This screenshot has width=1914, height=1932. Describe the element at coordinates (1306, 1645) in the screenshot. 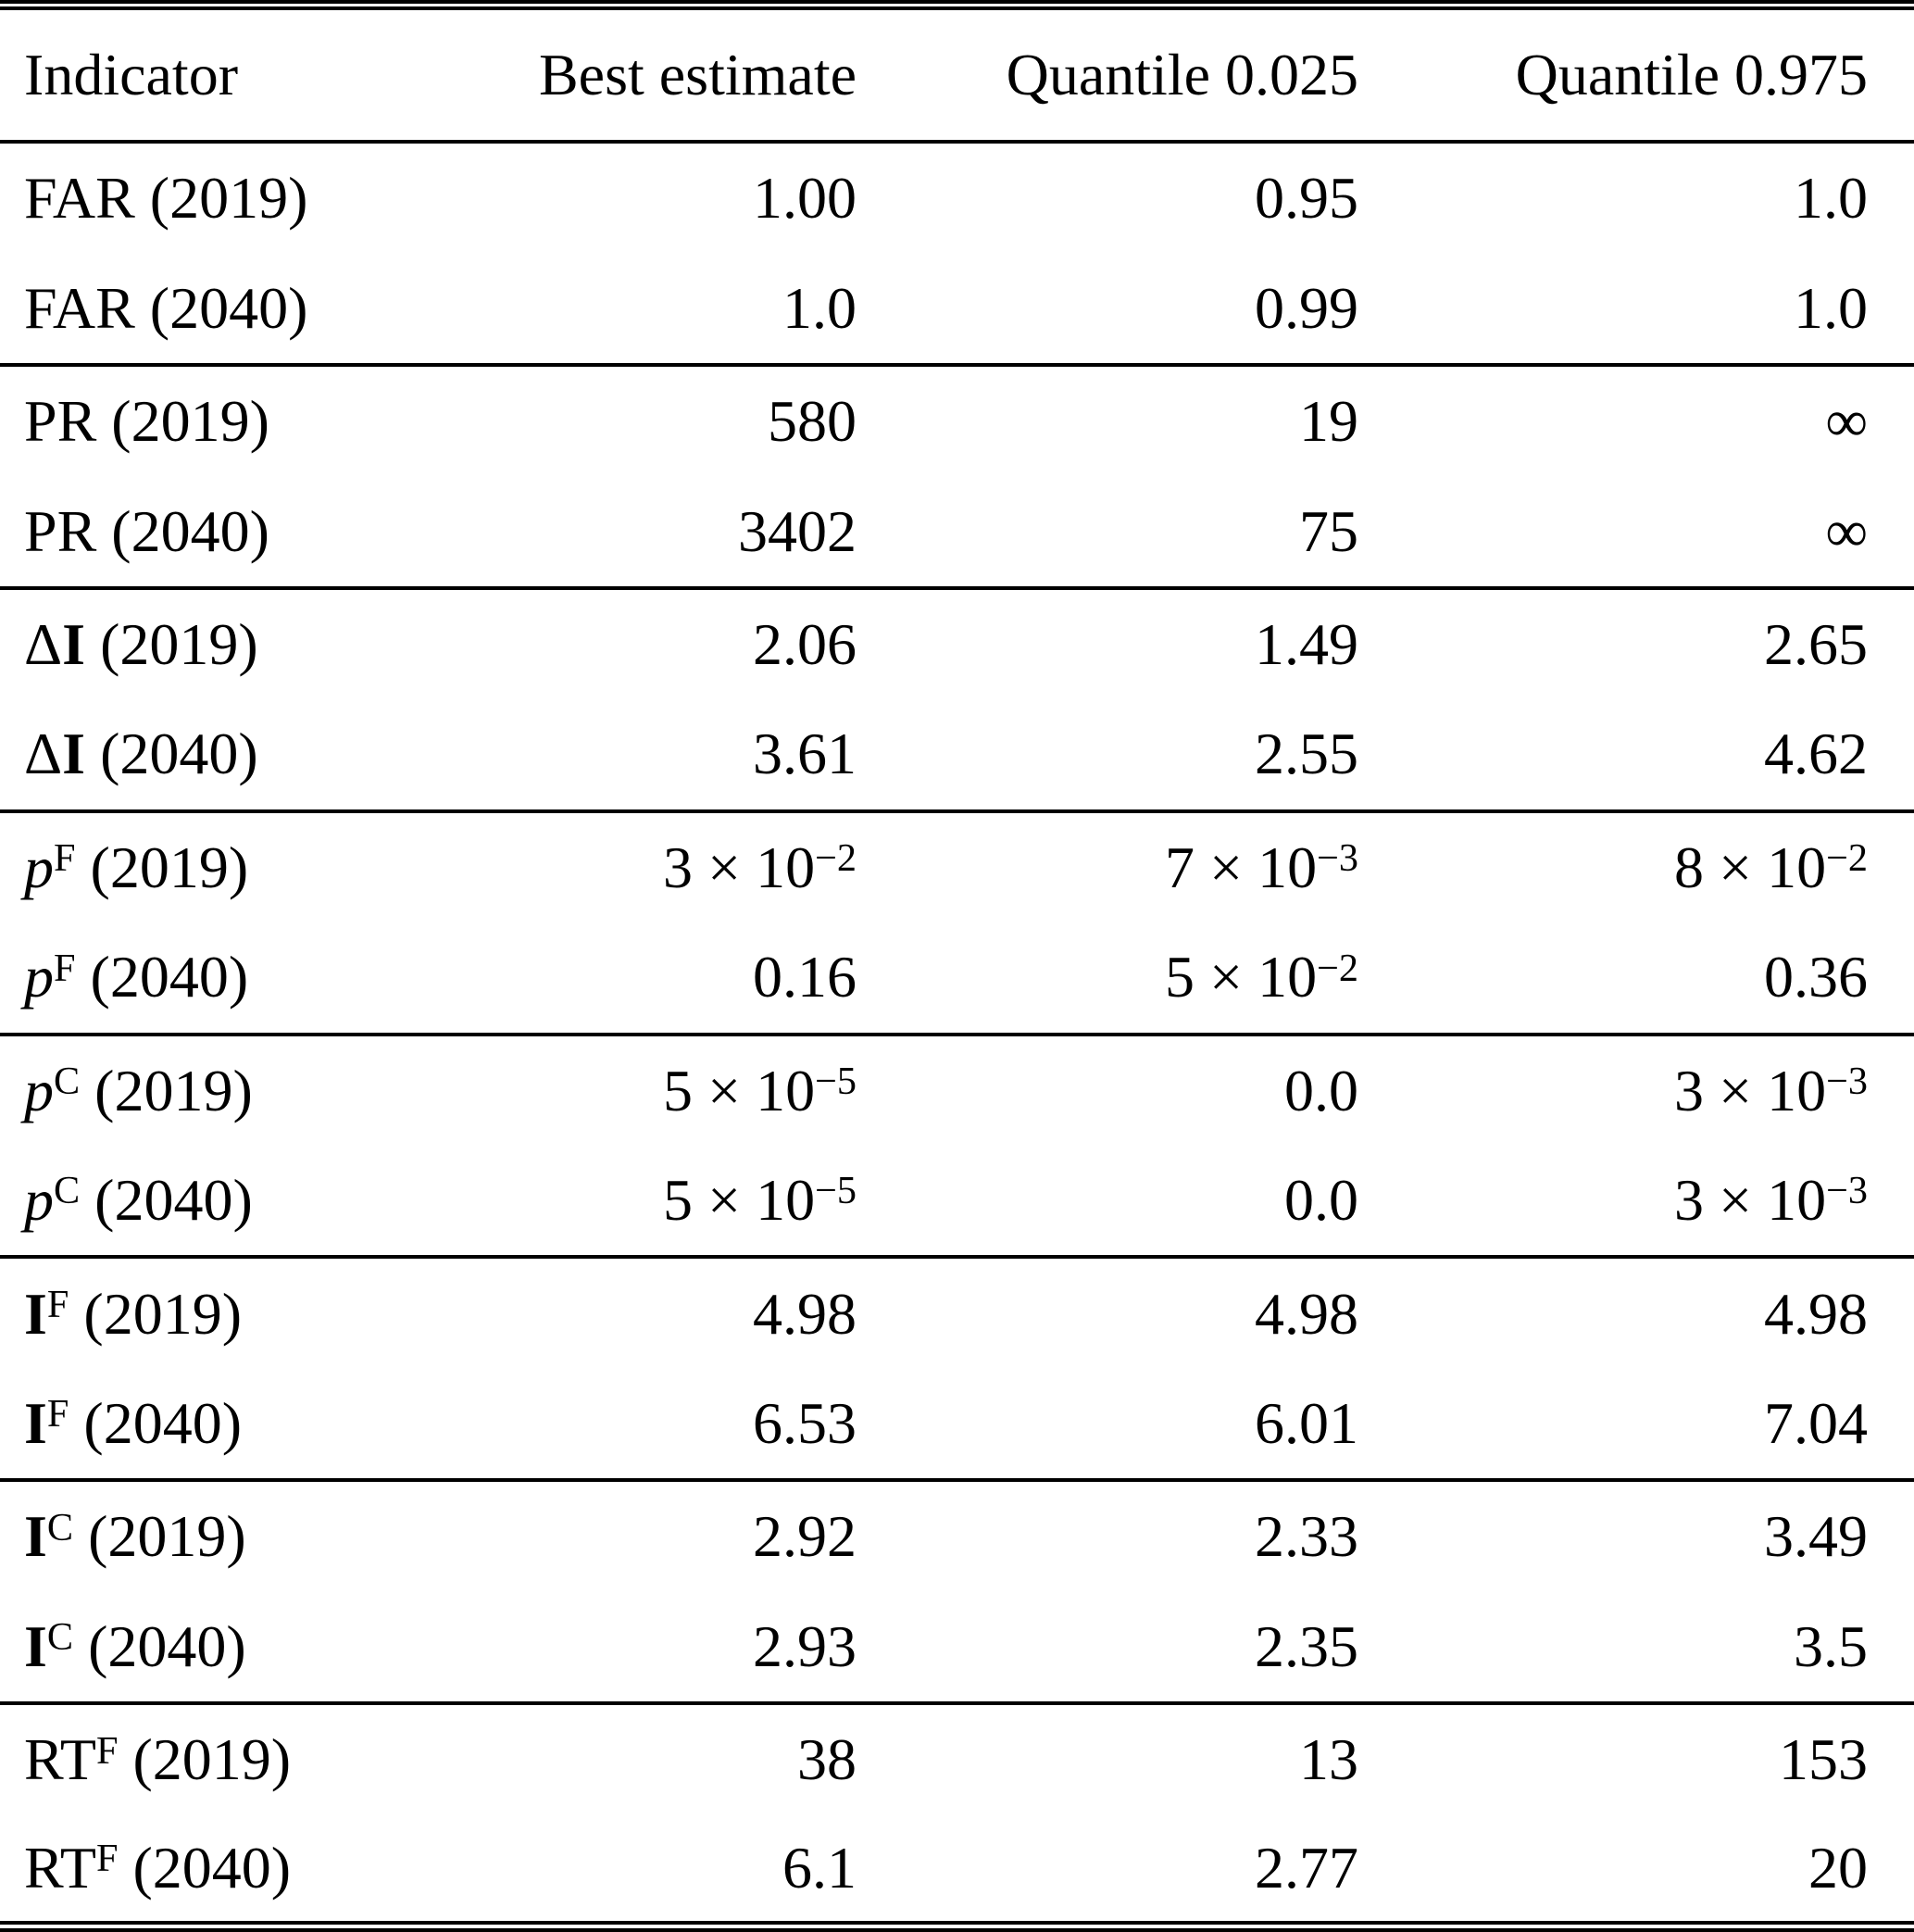

I see `value-cell: 2.35` at that location.